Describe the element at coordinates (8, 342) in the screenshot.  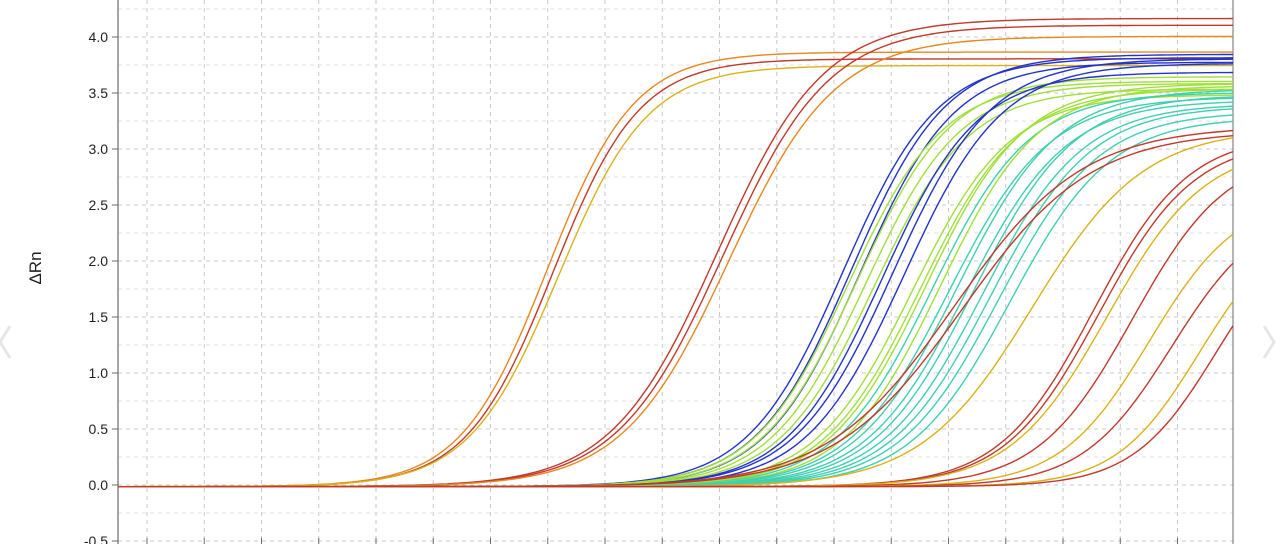
I see `chevron-left-icon` at that location.